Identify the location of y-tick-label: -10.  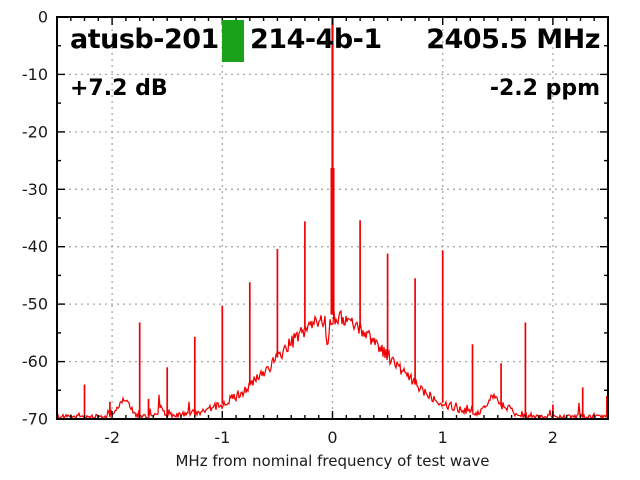
(35, 74).